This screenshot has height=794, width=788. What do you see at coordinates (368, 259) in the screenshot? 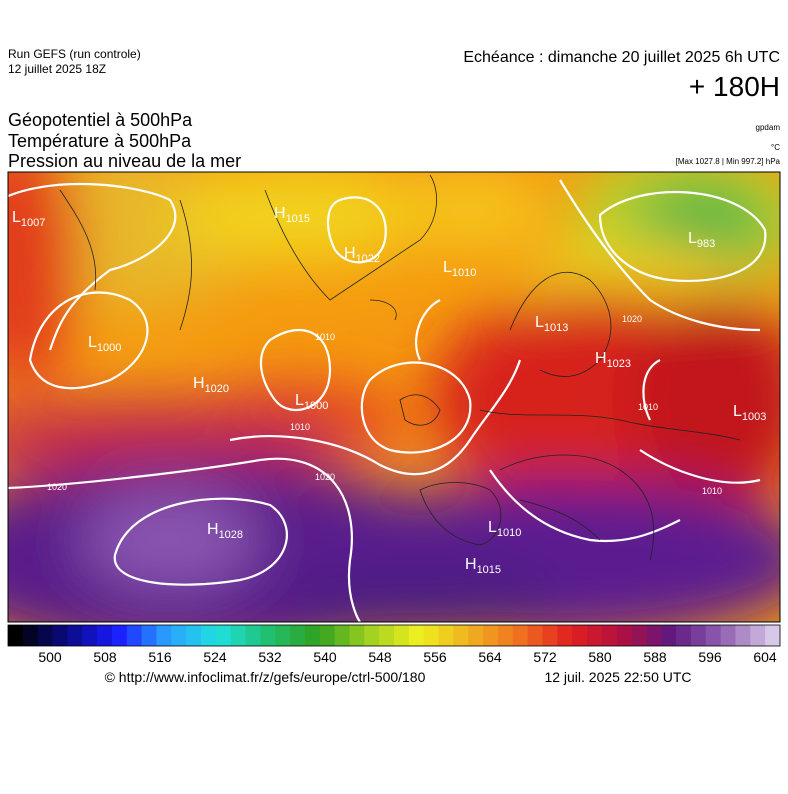
I see `pressure-value: 1022` at bounding box center [368, 259].